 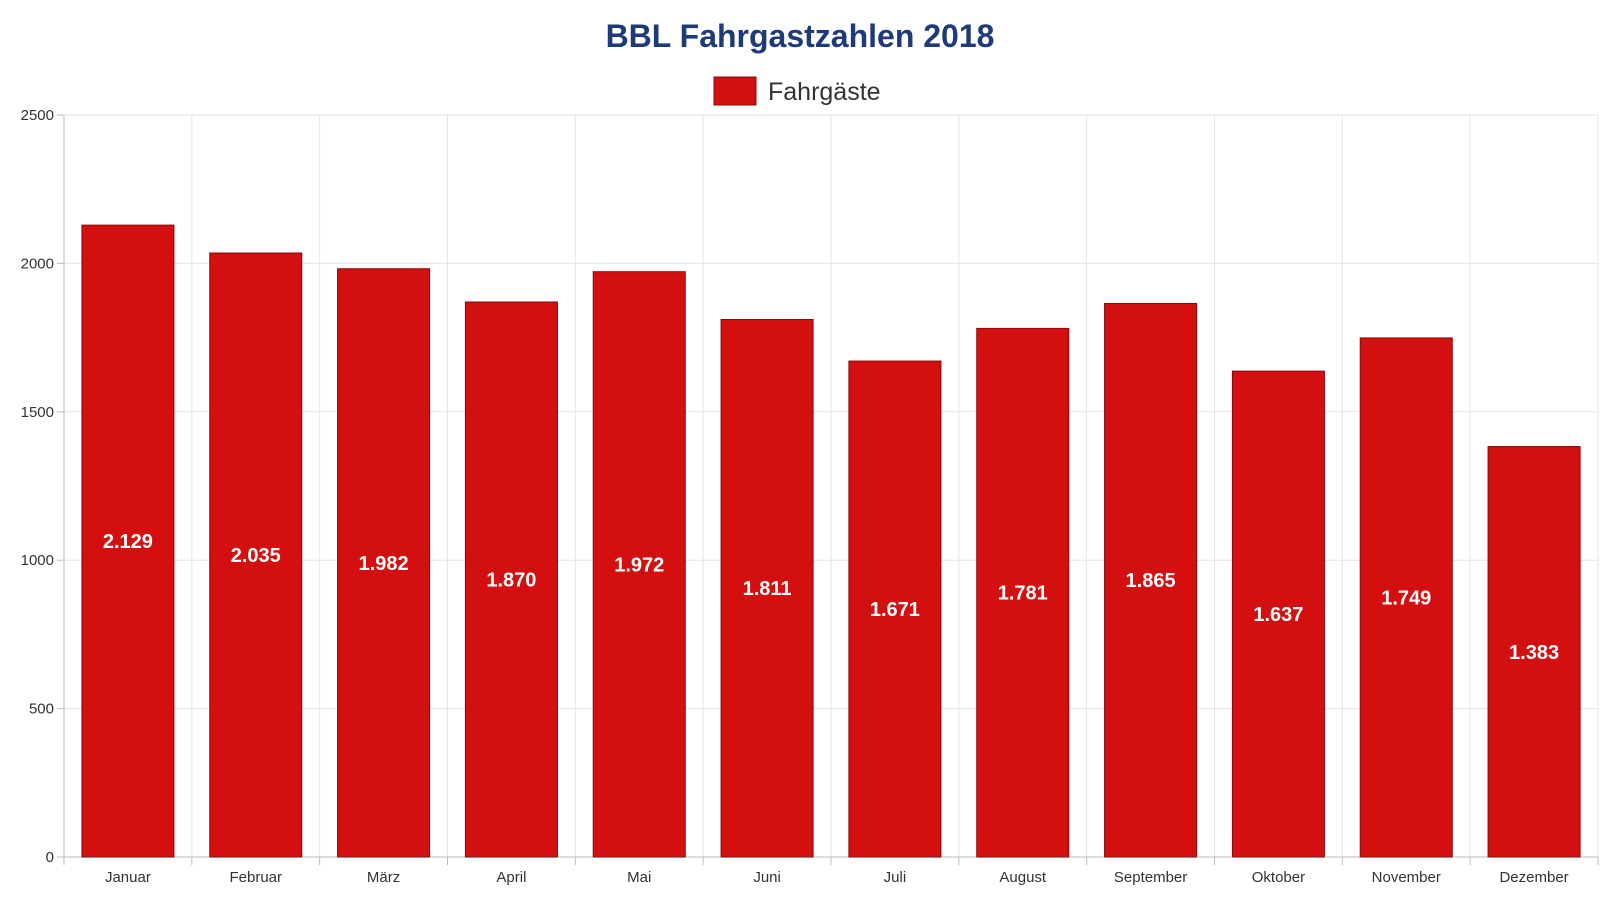 What do you see at coordinates (639, 877) in the screenshot?
I see `x-tick-label: Mai` at bounding box center [639, 877].